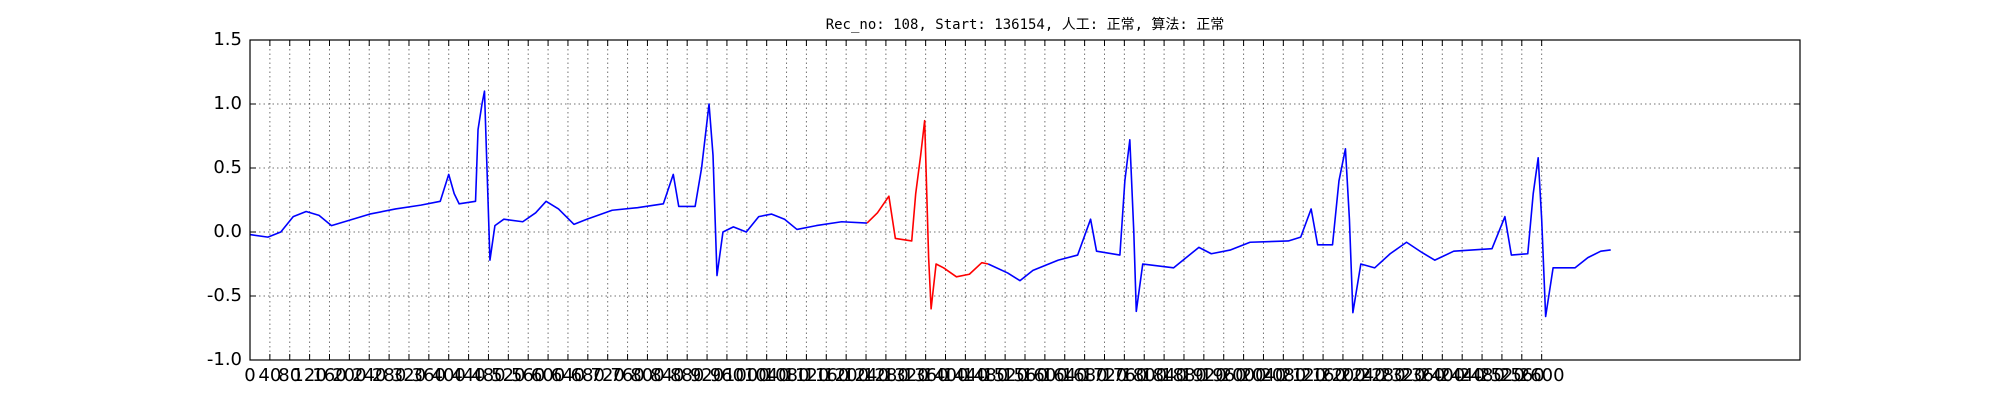 The height and width of the screenshot is (400, 2000). Describe the element at coordinates (1303, 375) in the screenshot. I see `x-tick-label: 2120` at that location.